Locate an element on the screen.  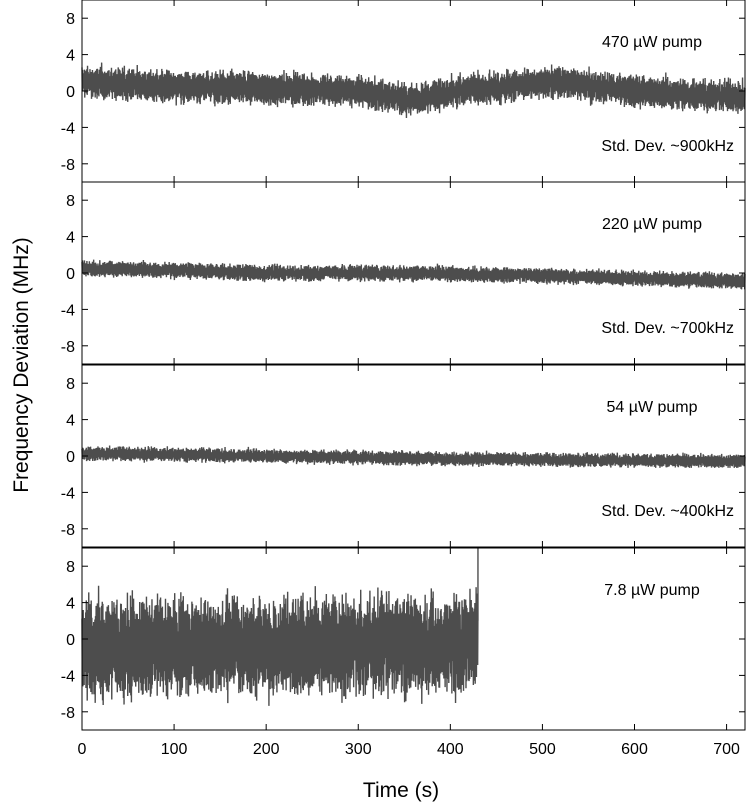
y-tick-label-2: -4 is located at coordinates (68, 310).